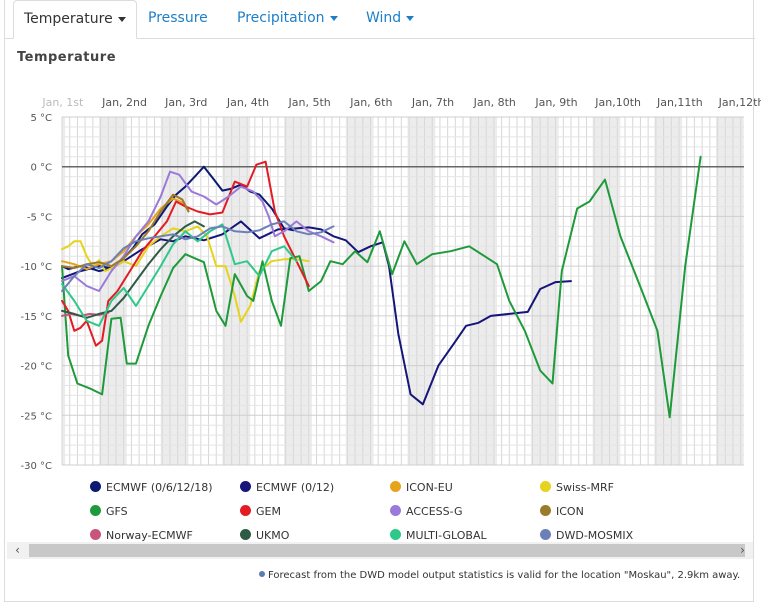  What do you see at coordinates (429, 487) in the screenshot?
I see `legend-label: ICON-EU` at bounding box center [429, 487].